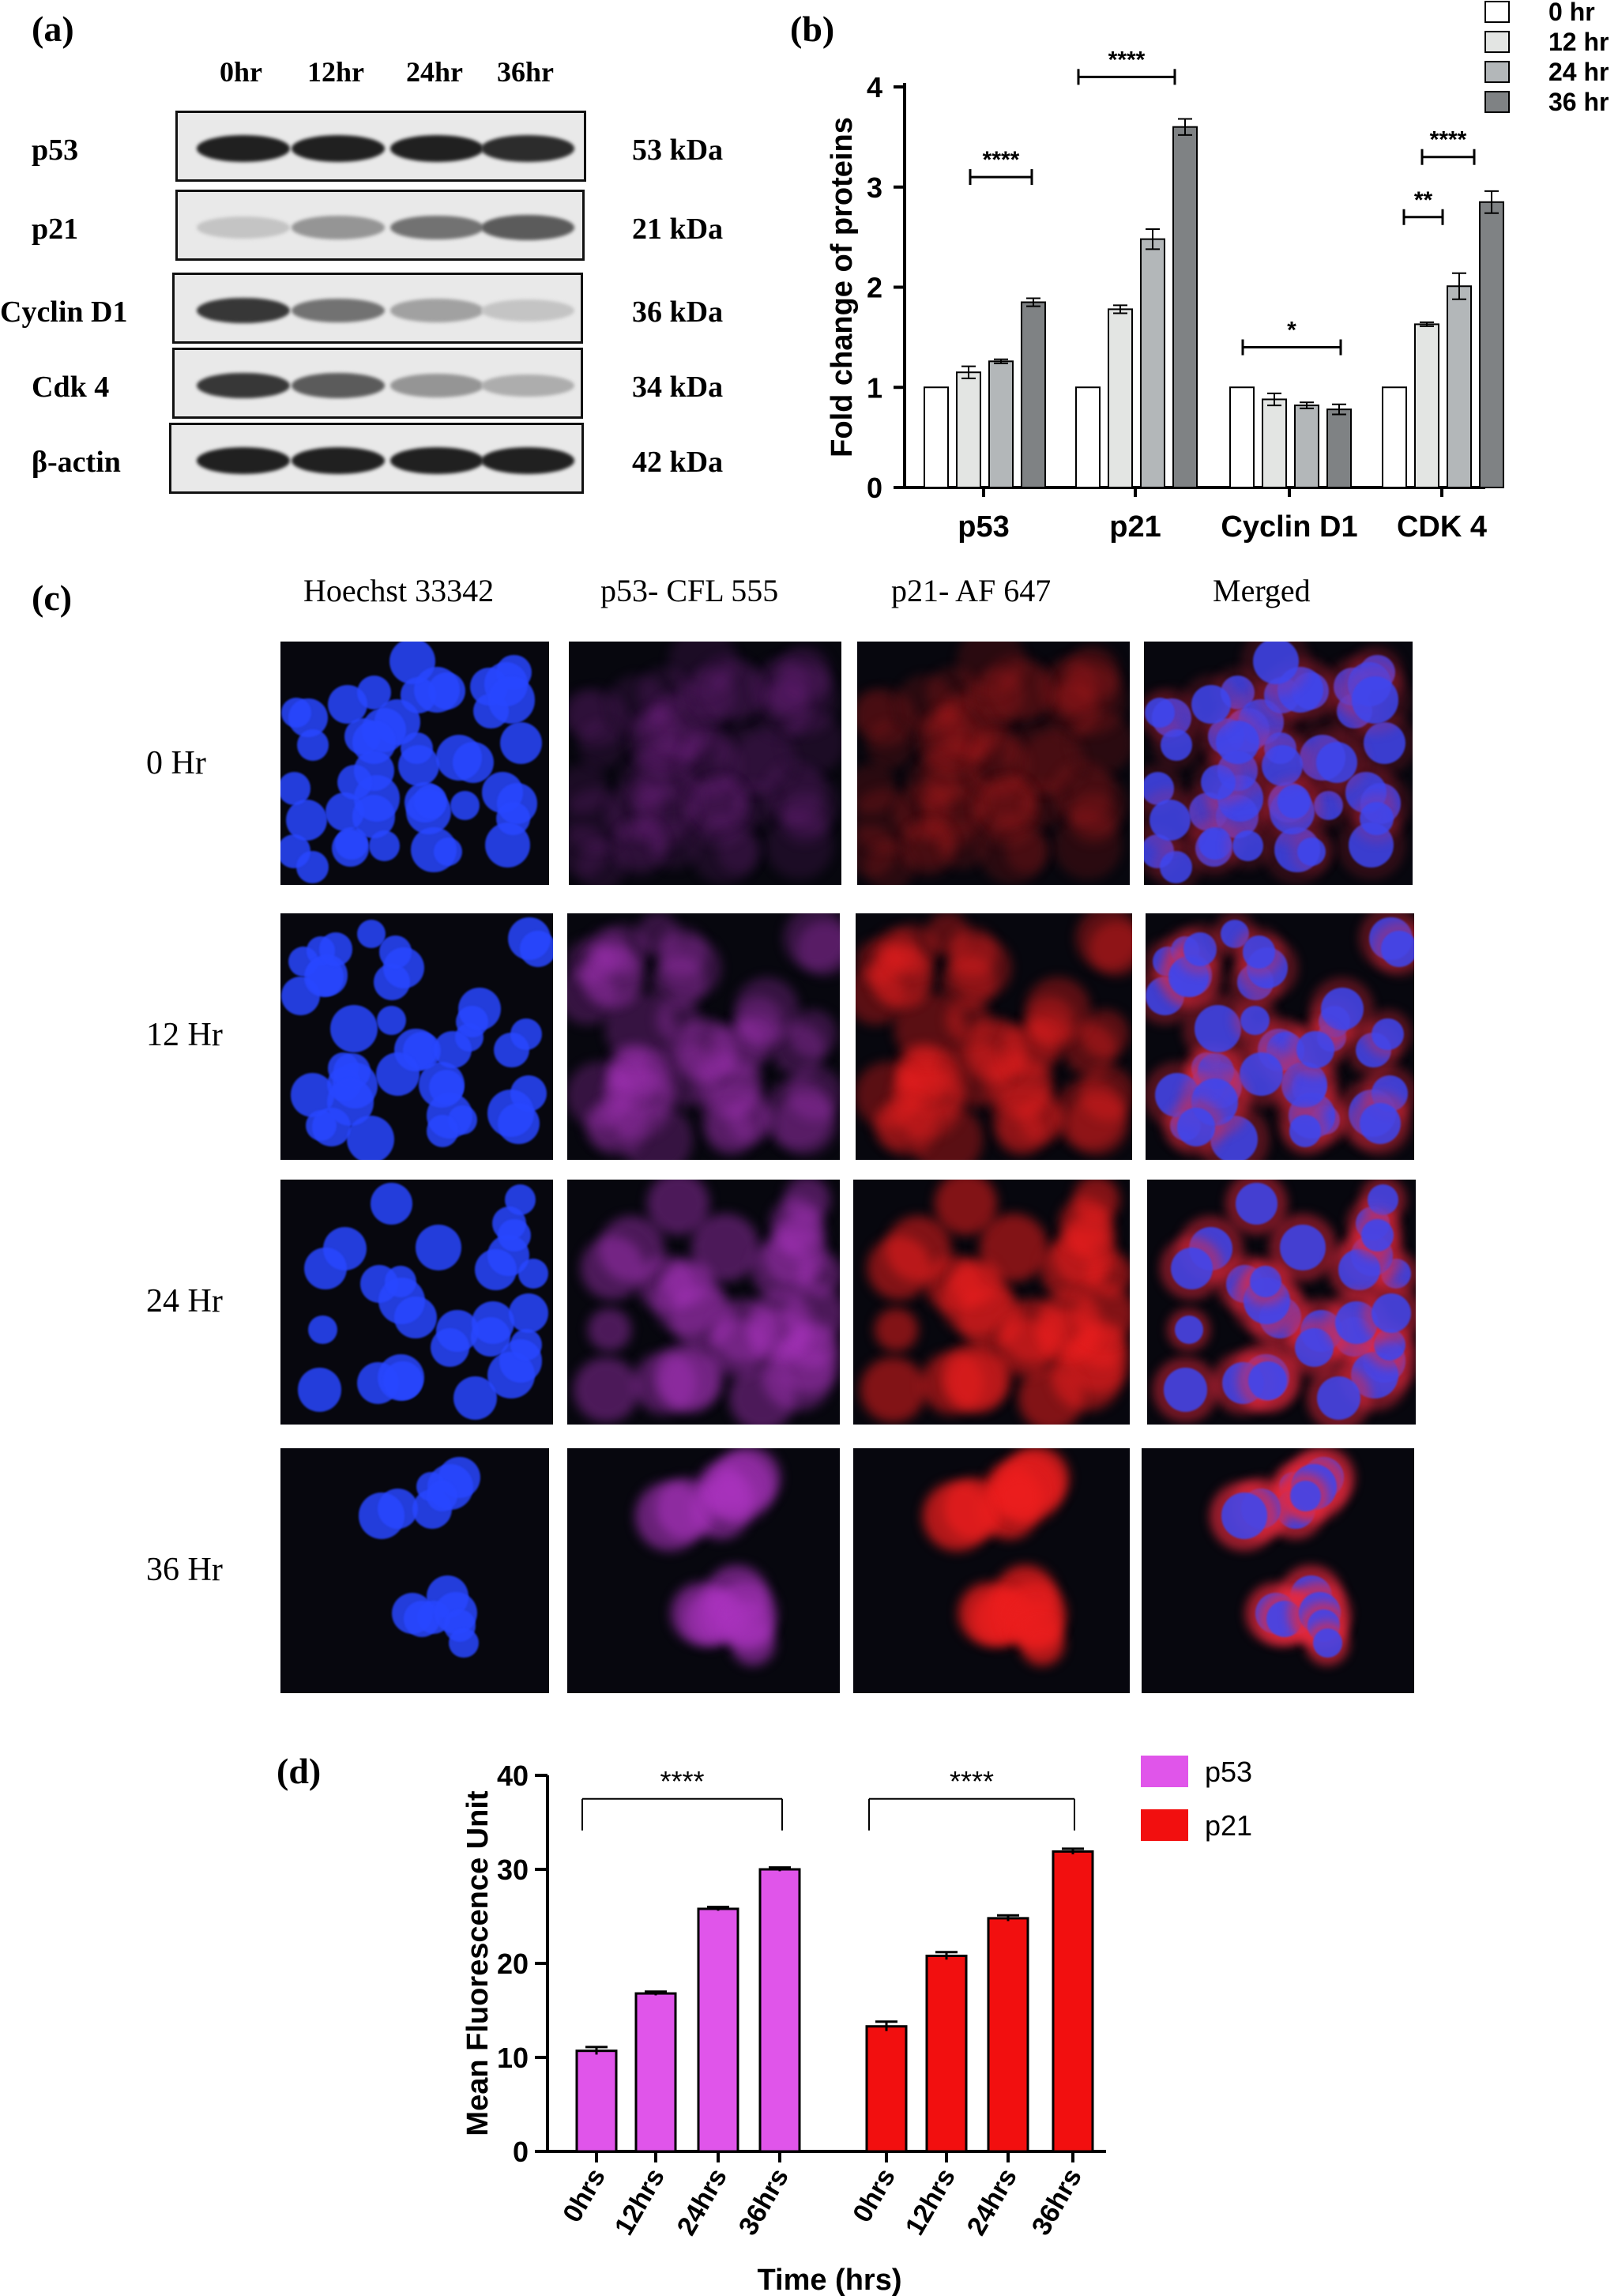 The width and height of the screenshot is (1618, 2296). What do you see at coordinates (1262, 590) in the screenshot?
I see `column-header: Merged` at bounding box center [1262, 590].